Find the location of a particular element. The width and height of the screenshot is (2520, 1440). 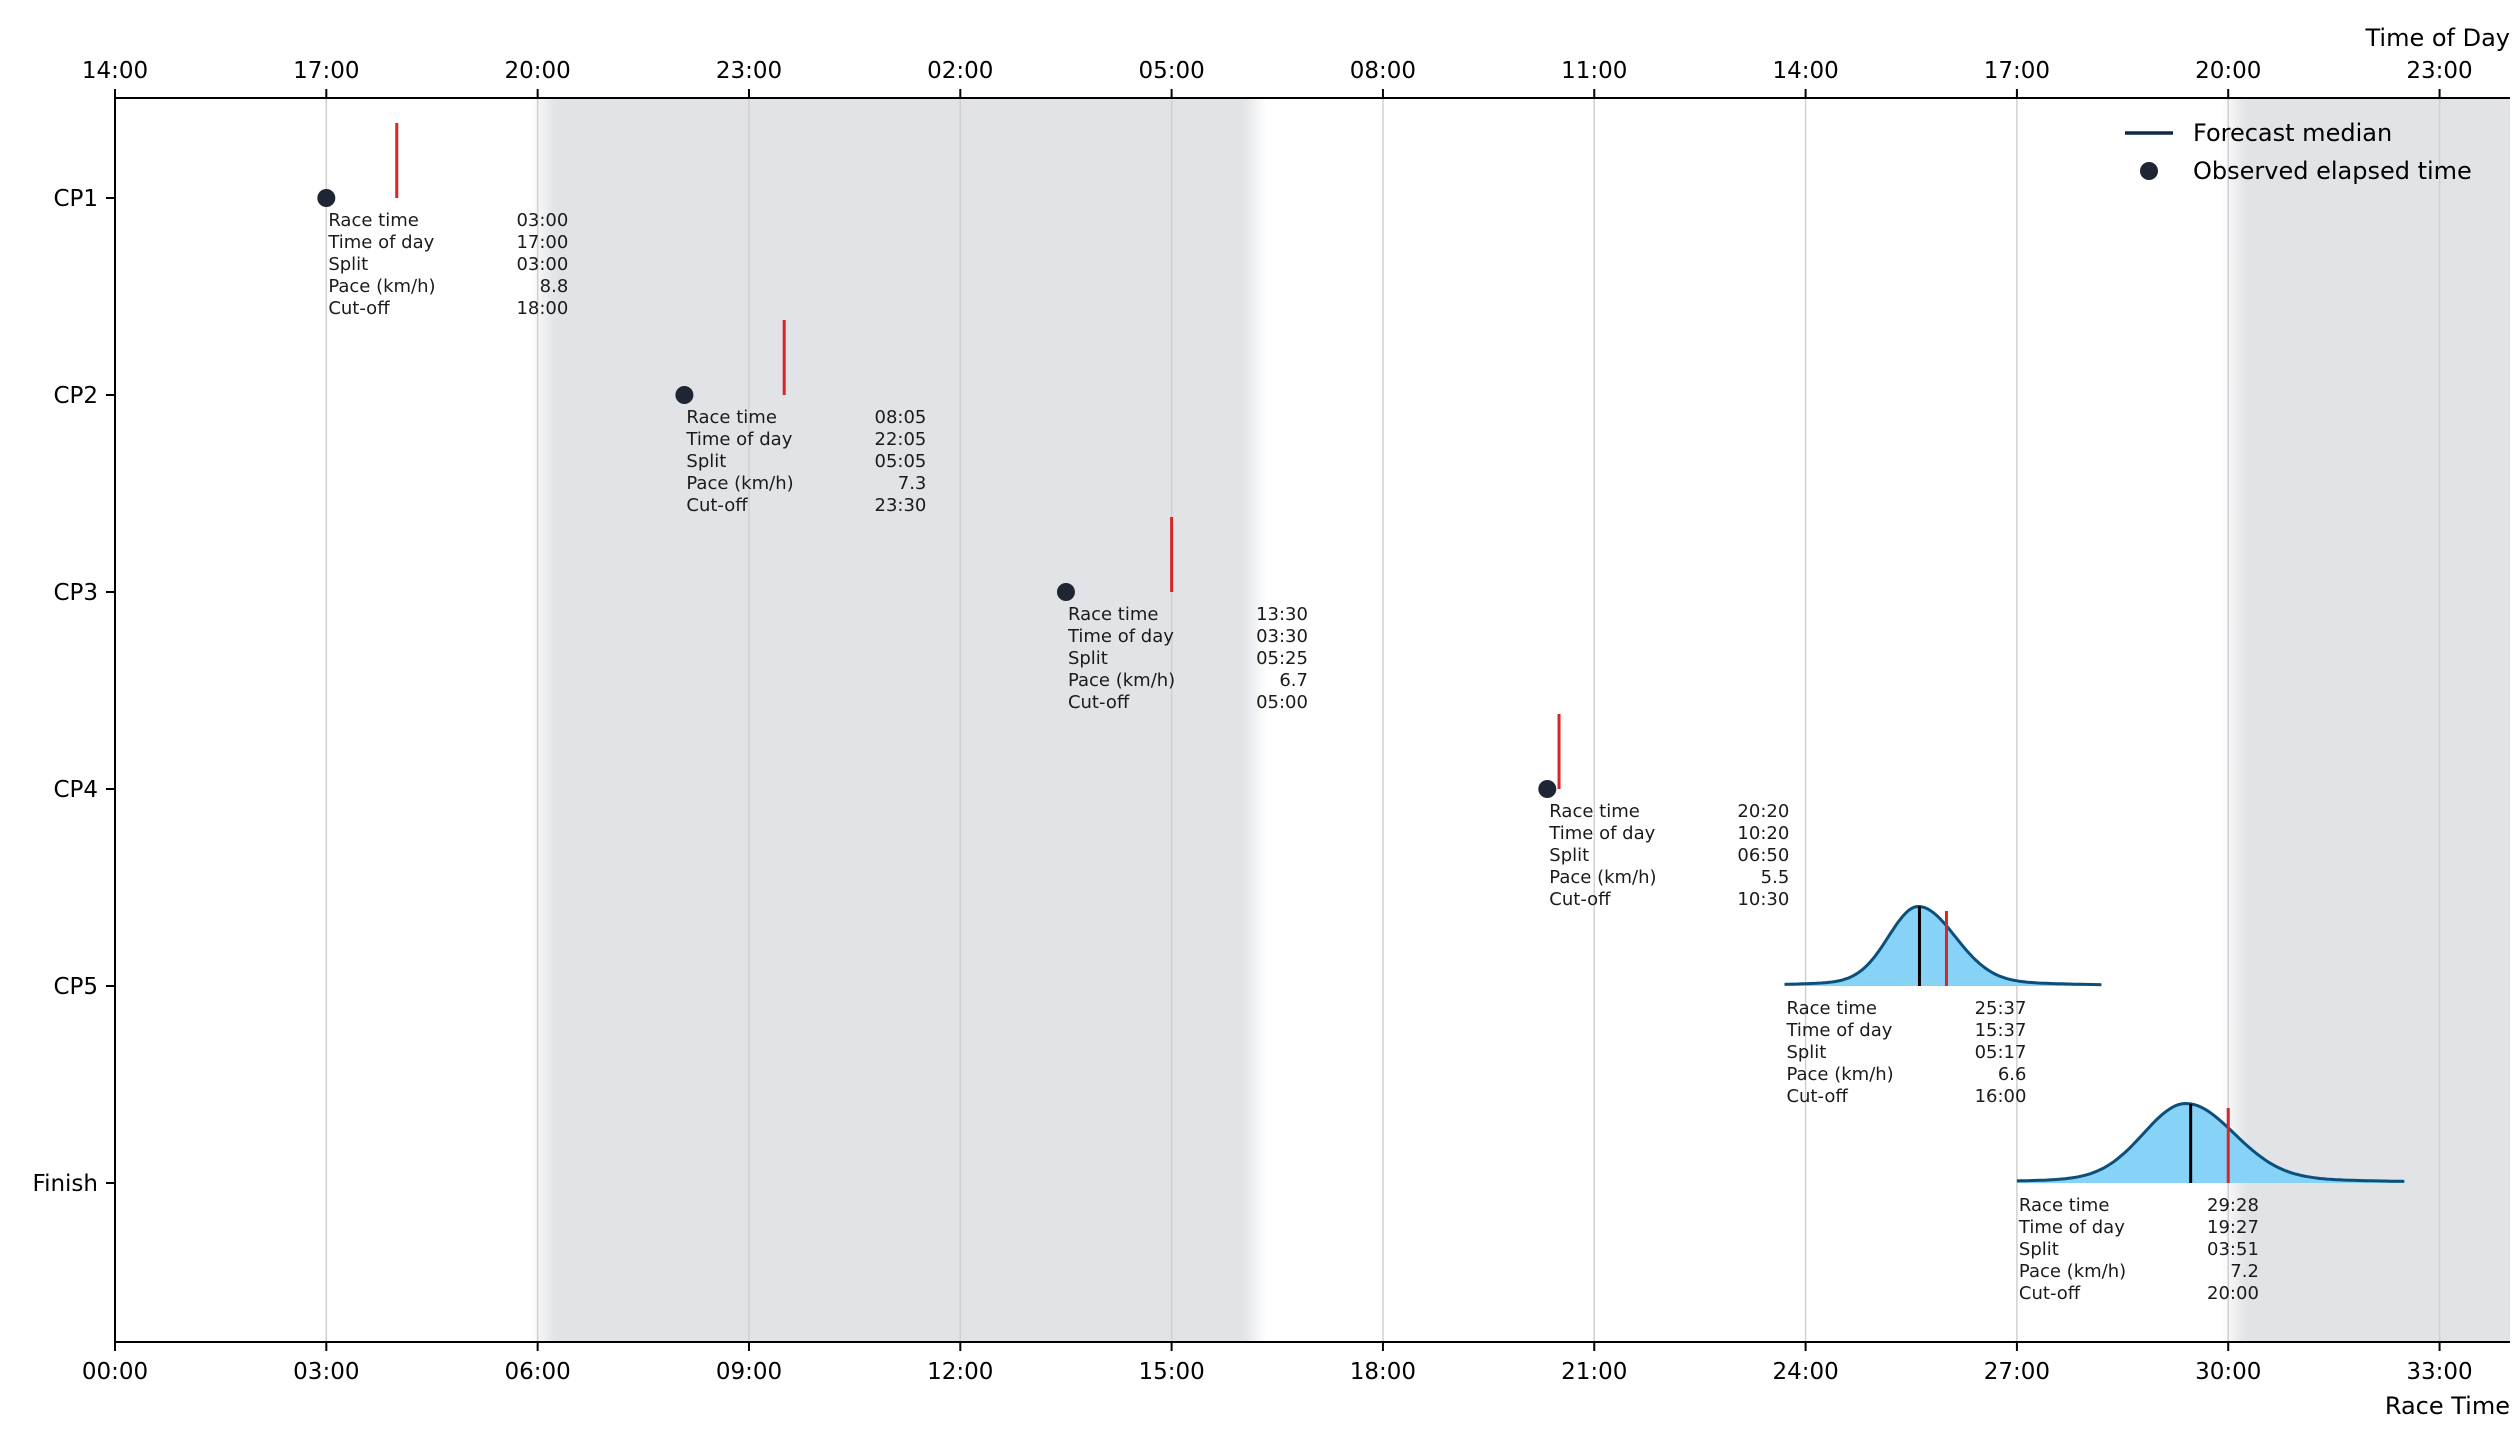

info-value: 7.3 is located at coordinates (912, 483).